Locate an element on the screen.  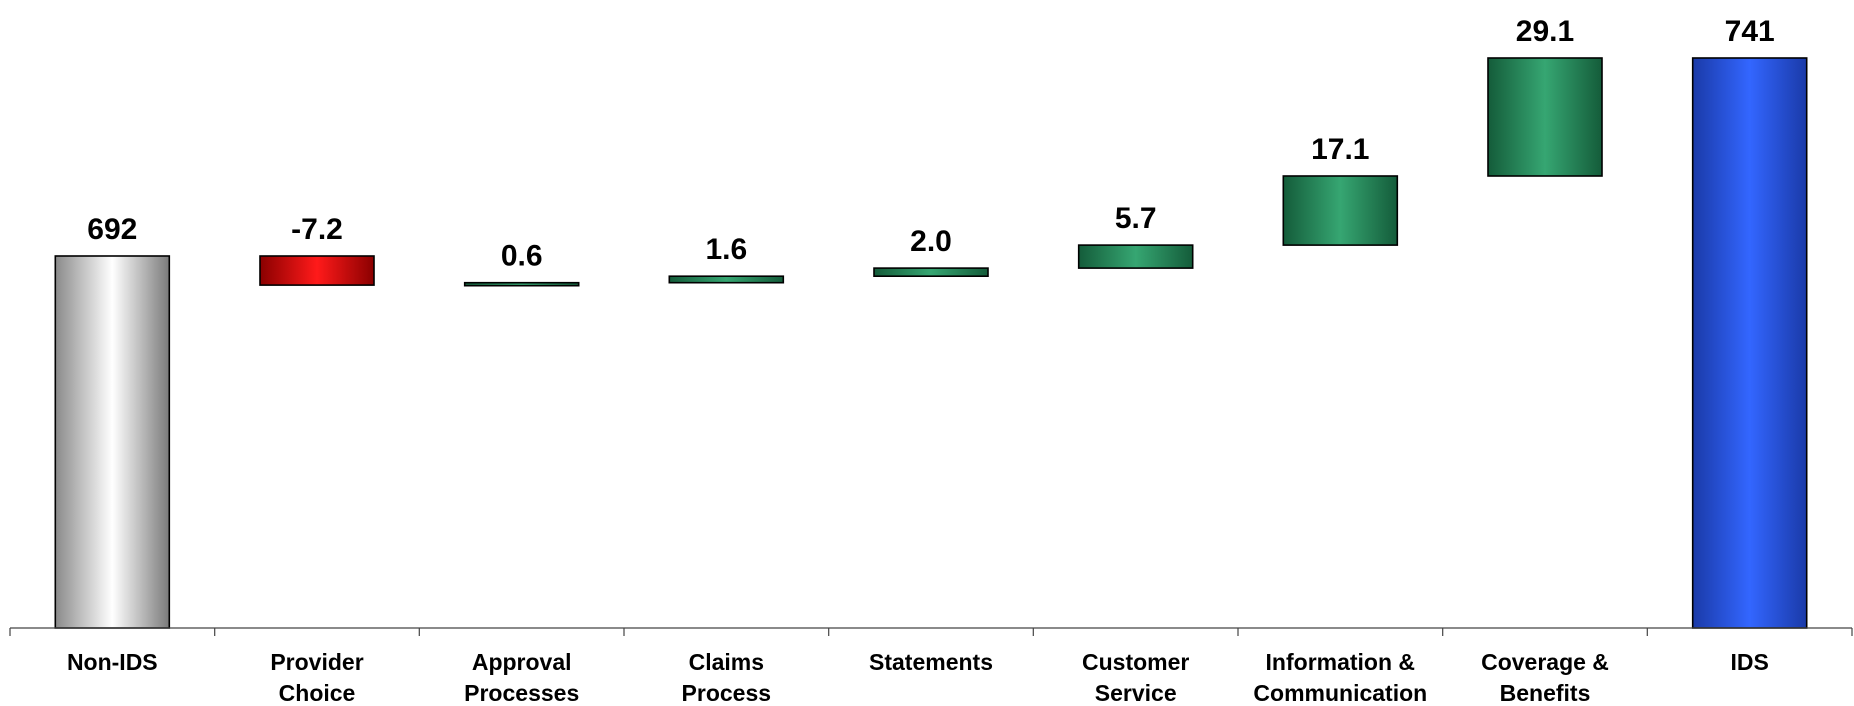
data-label: 29.1 is located at coordinates (1545, 31).